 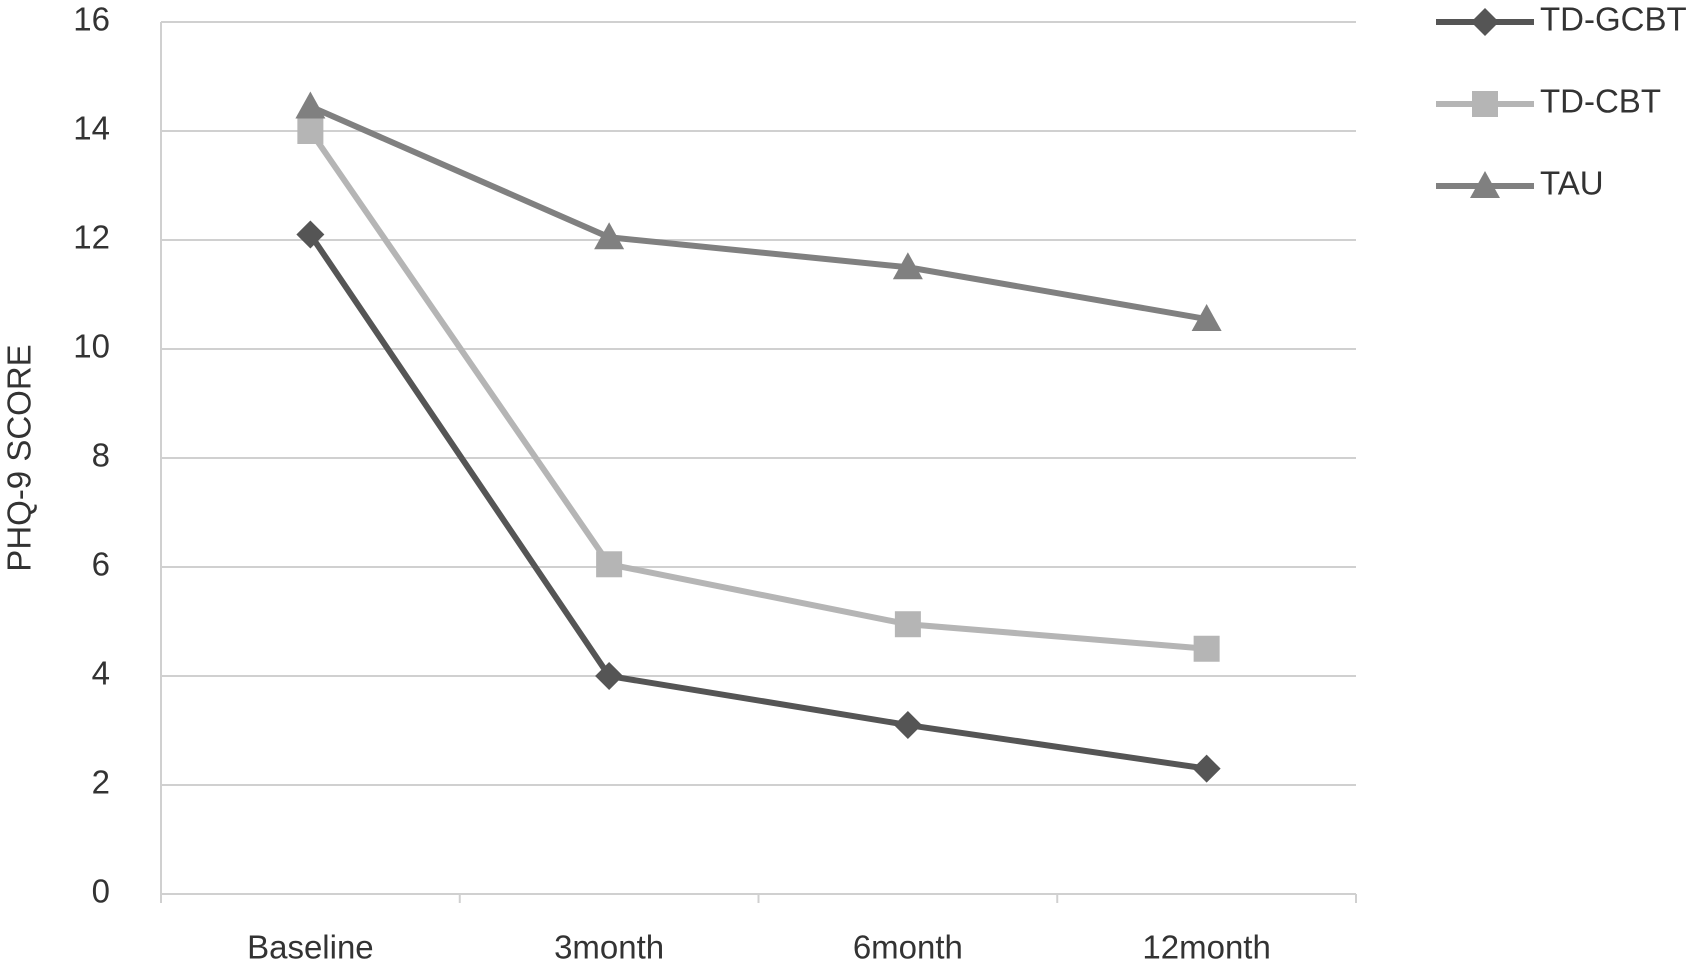 I want to click on x-tick-label: 3month, so click(x=609, y=947).